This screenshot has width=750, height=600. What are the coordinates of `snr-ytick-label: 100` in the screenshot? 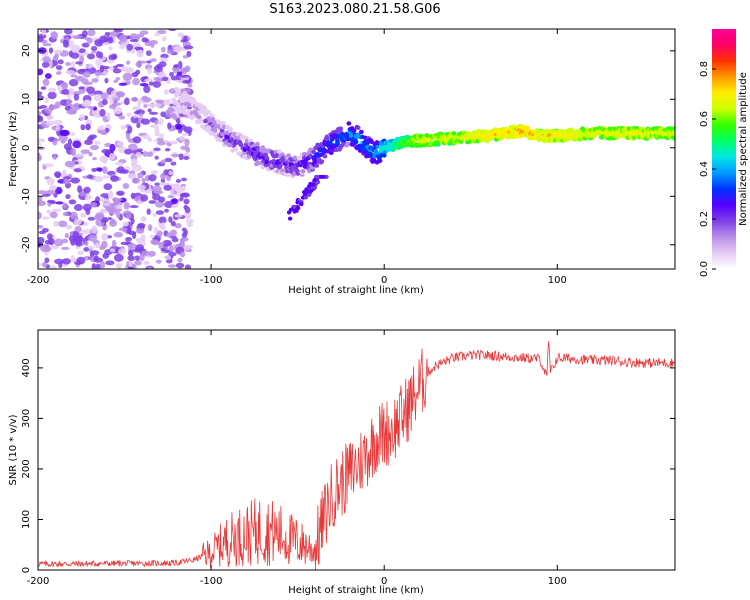 It's located at (26, 519).